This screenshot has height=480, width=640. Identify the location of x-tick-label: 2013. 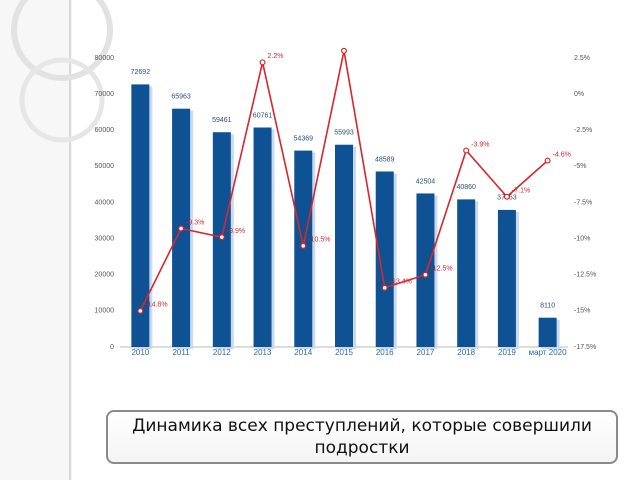
(263, 352).